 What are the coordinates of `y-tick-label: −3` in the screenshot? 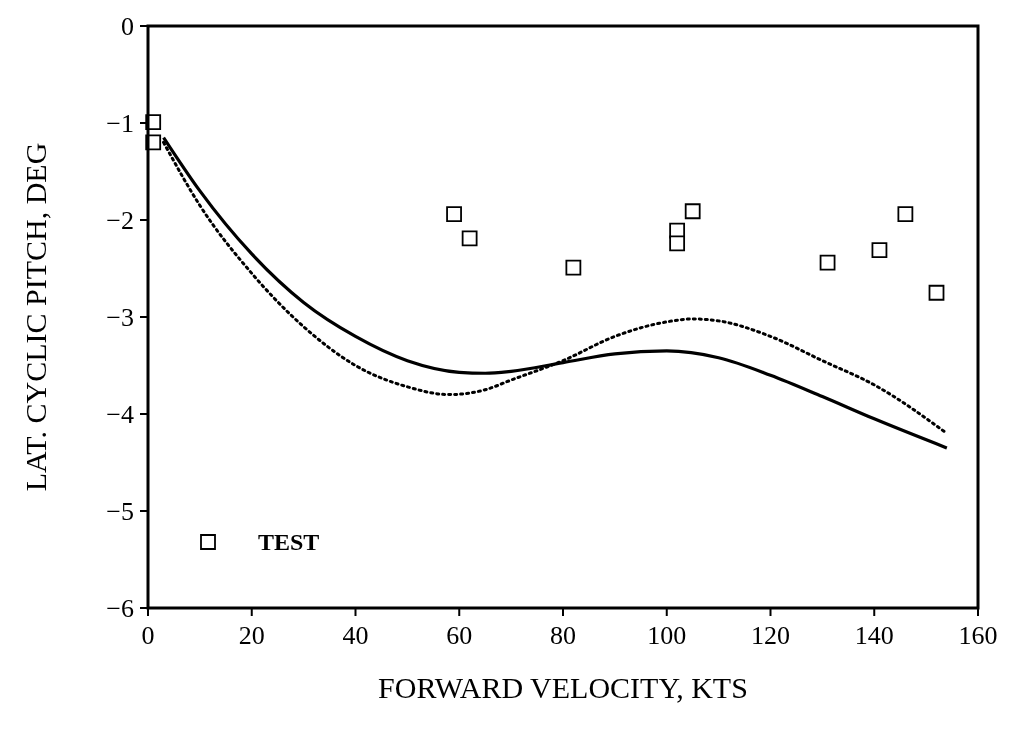 It's located at (120, 317).